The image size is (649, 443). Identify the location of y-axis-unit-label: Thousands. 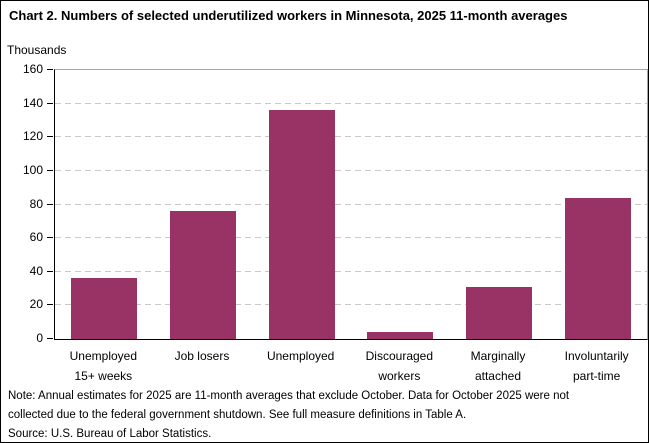
(37, 50).